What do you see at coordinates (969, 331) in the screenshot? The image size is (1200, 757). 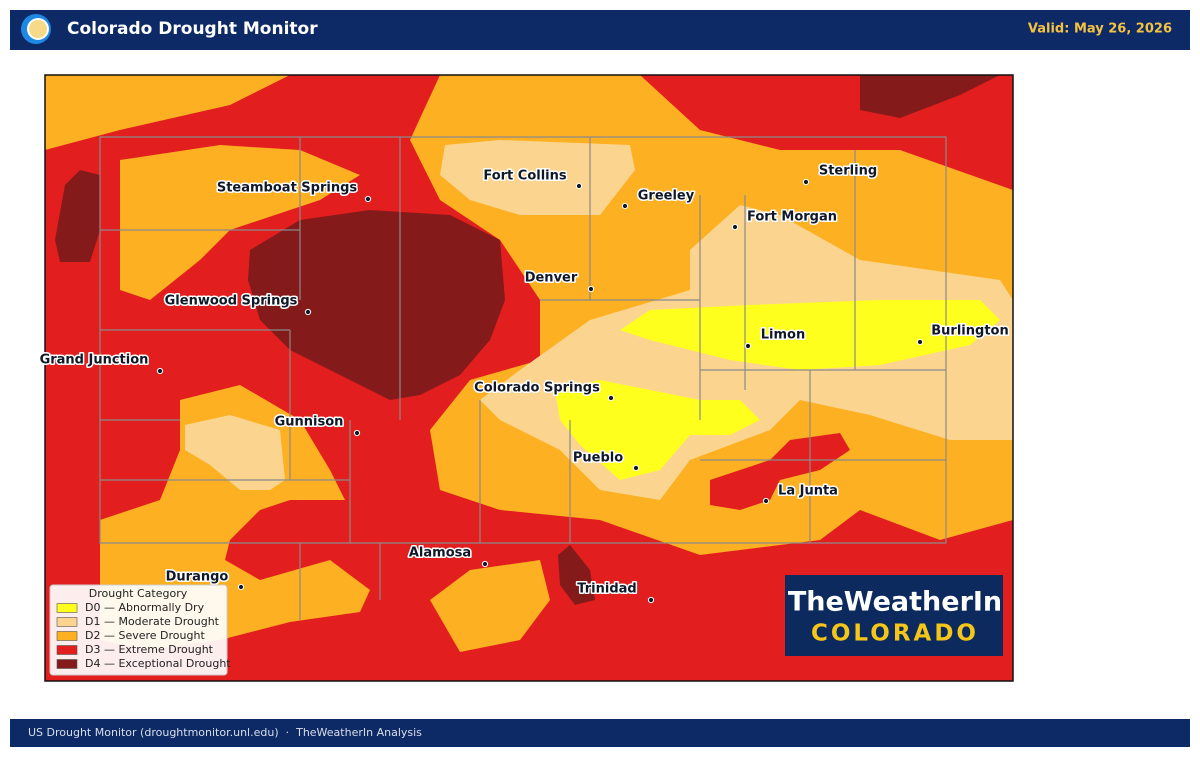 I see `city-label: Burlington` at bounding box center [969, 331].